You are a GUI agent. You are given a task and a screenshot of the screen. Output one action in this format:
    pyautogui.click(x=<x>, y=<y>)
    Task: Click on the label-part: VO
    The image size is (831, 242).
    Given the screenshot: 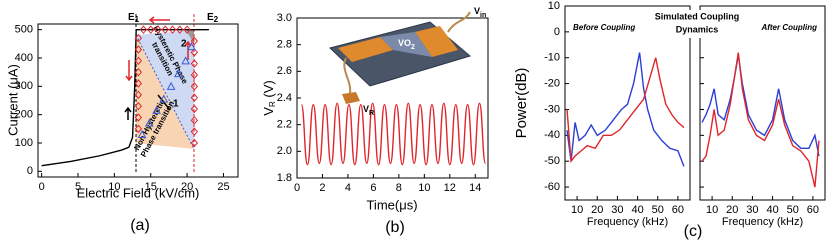 What is the action you would take?
    pyautogui.click(x=404, y=43)
    